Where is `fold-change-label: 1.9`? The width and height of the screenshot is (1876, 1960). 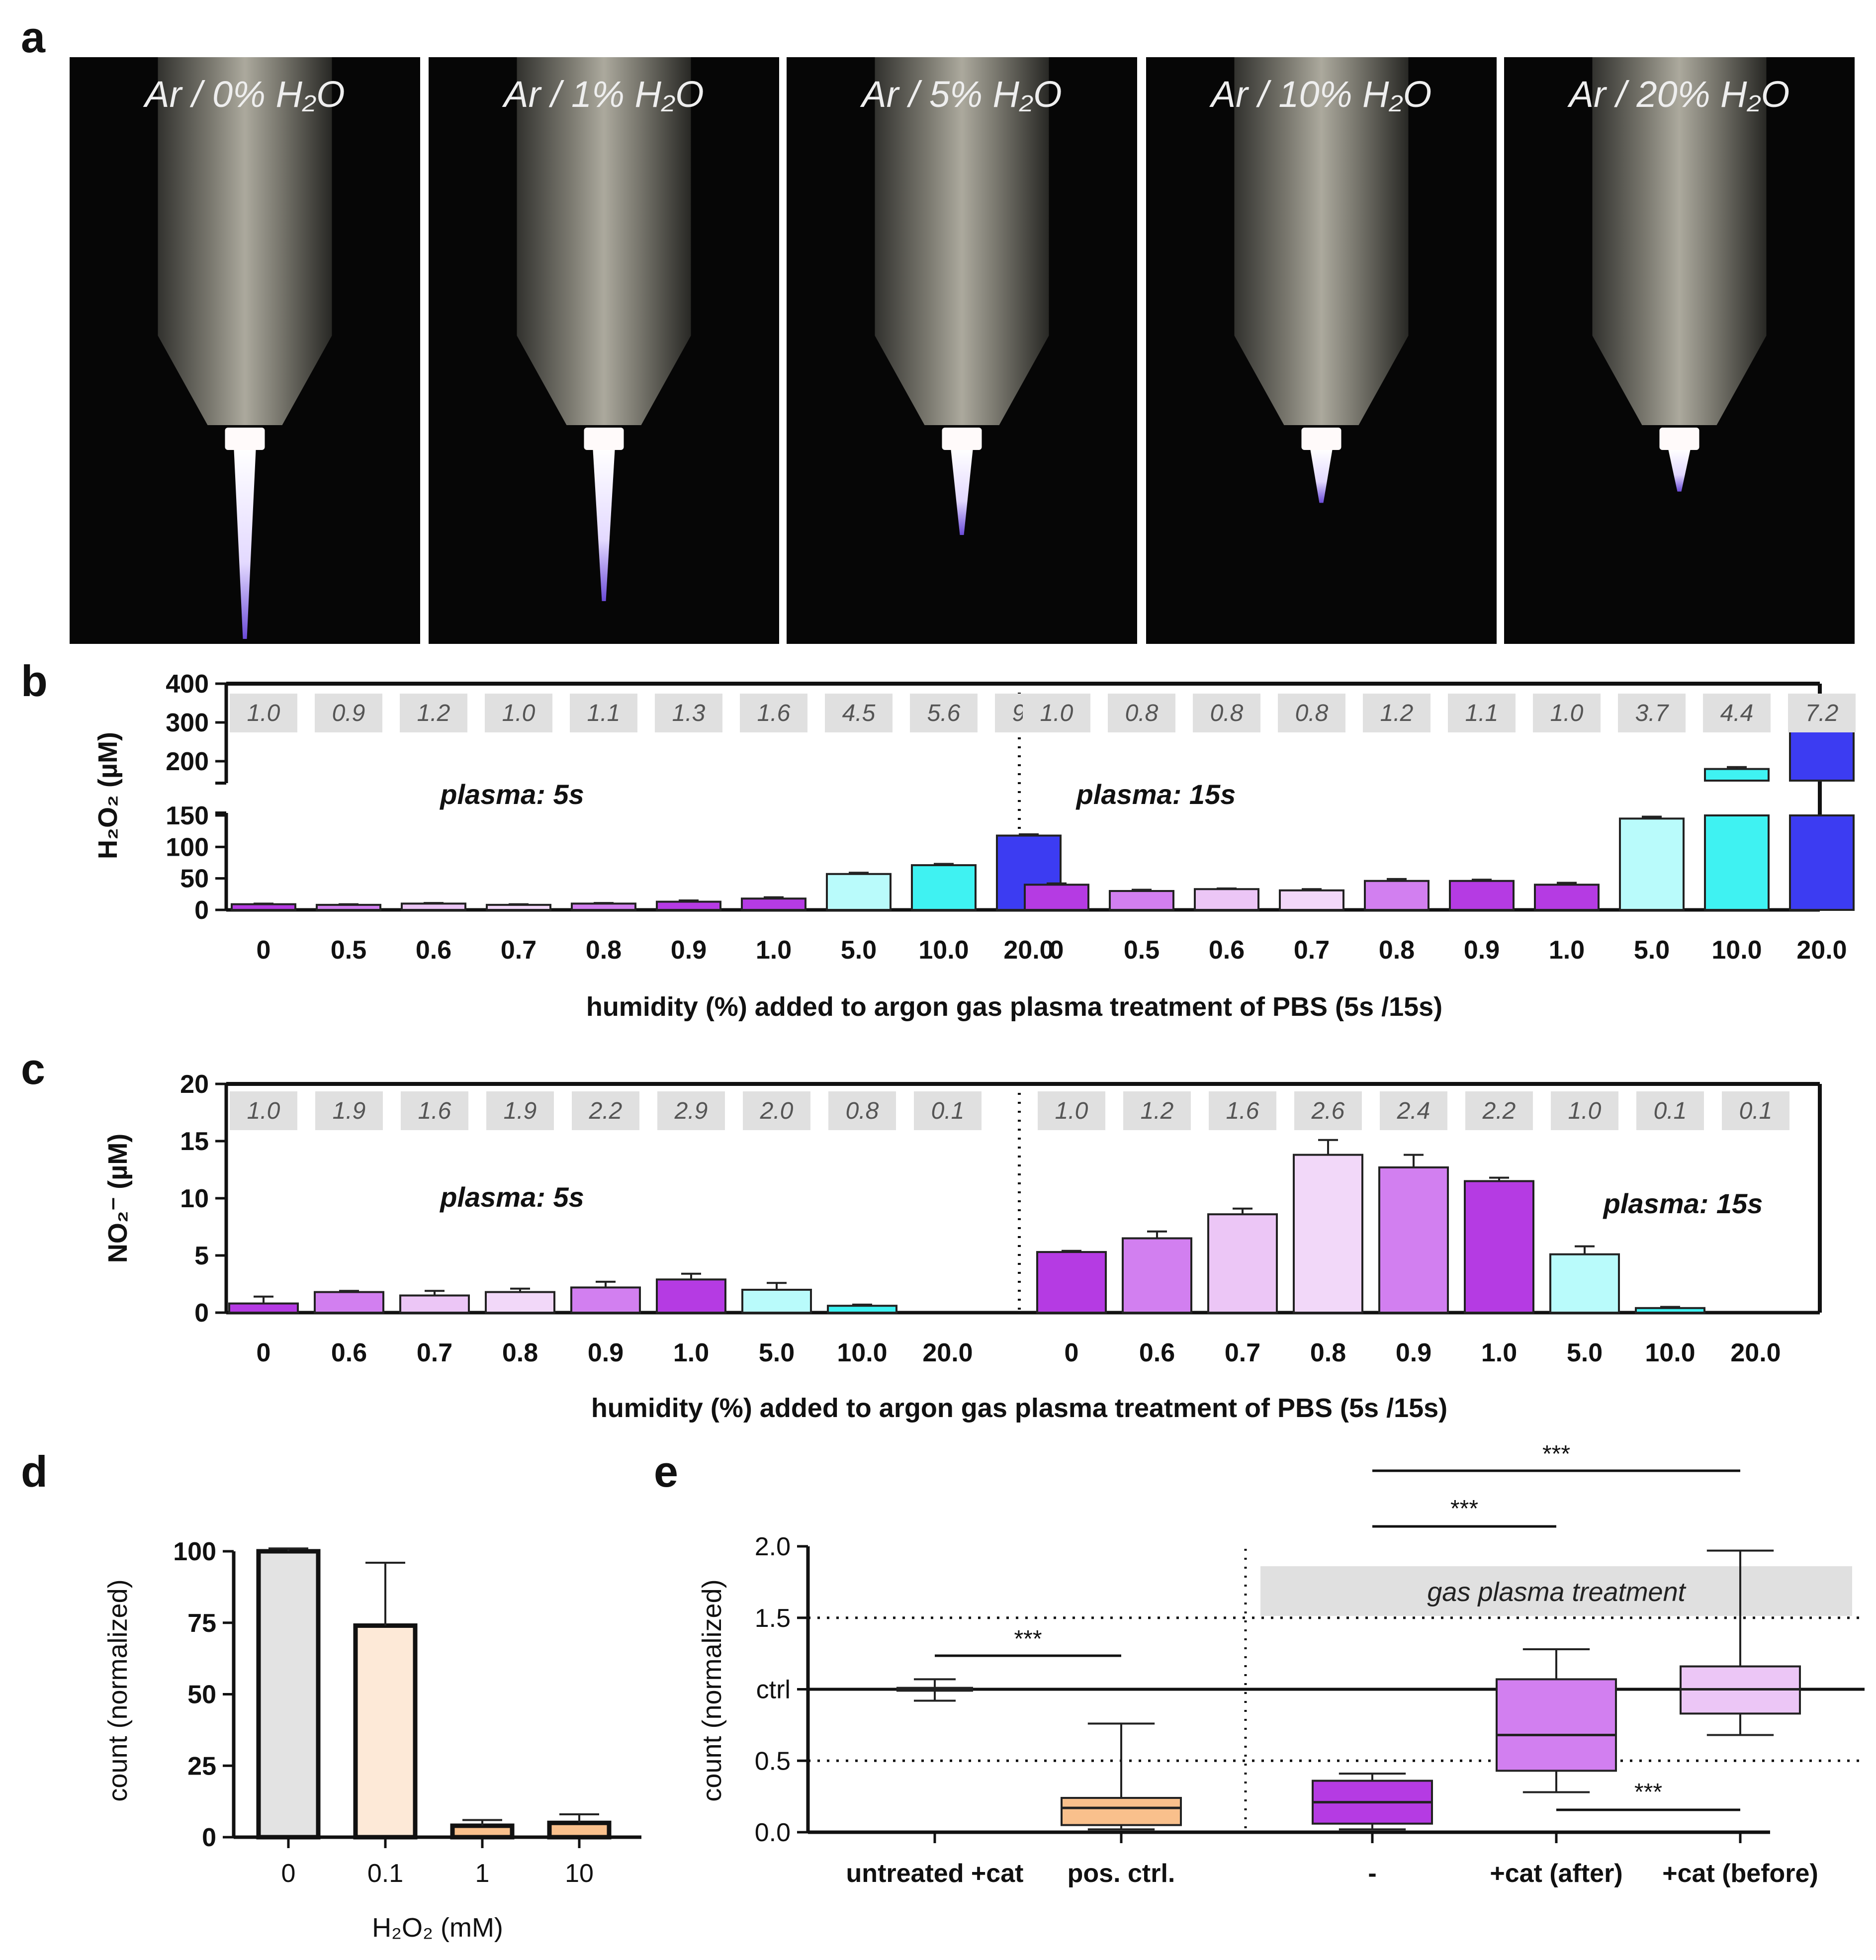 fold-change-label: 1.9 is located at coordinates (520, 1111).